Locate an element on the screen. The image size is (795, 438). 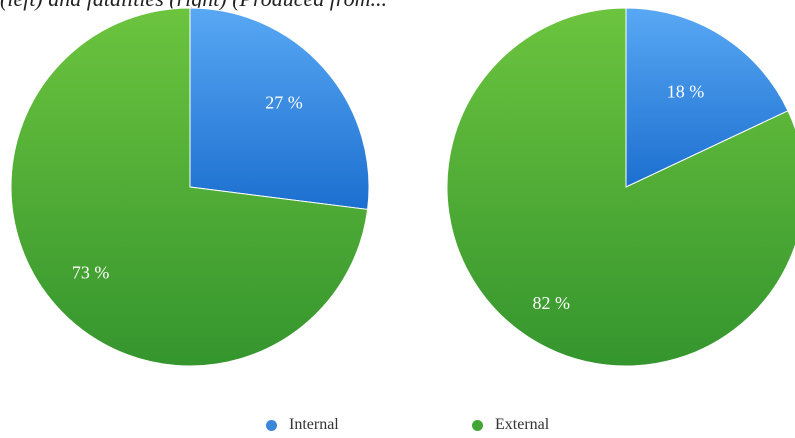
legend-item-internal: Internal is located at coordinates (302, 425).